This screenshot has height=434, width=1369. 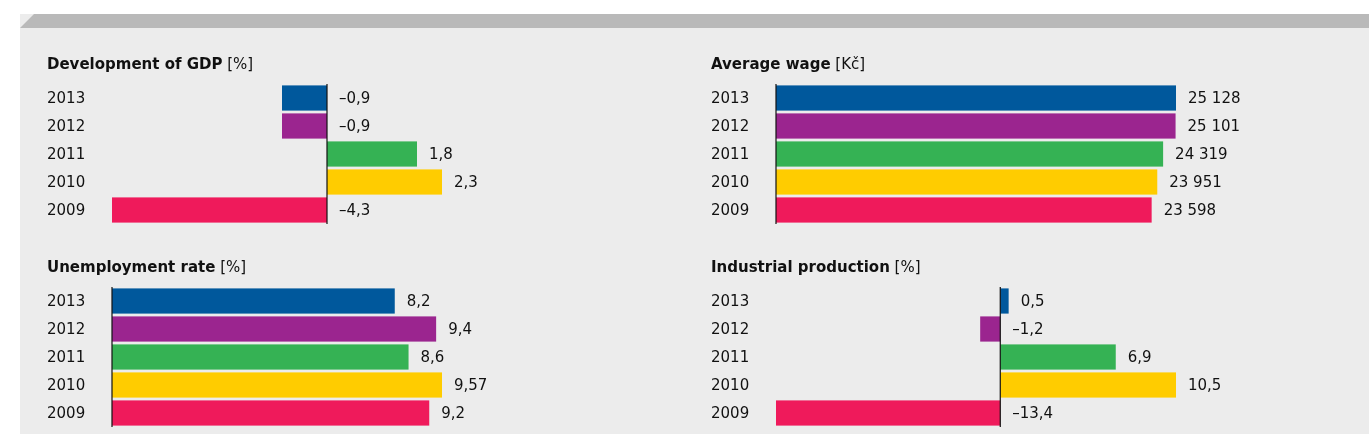 I want to click on chart-title: Unemployment rate [%], so click(x=147, y=267).